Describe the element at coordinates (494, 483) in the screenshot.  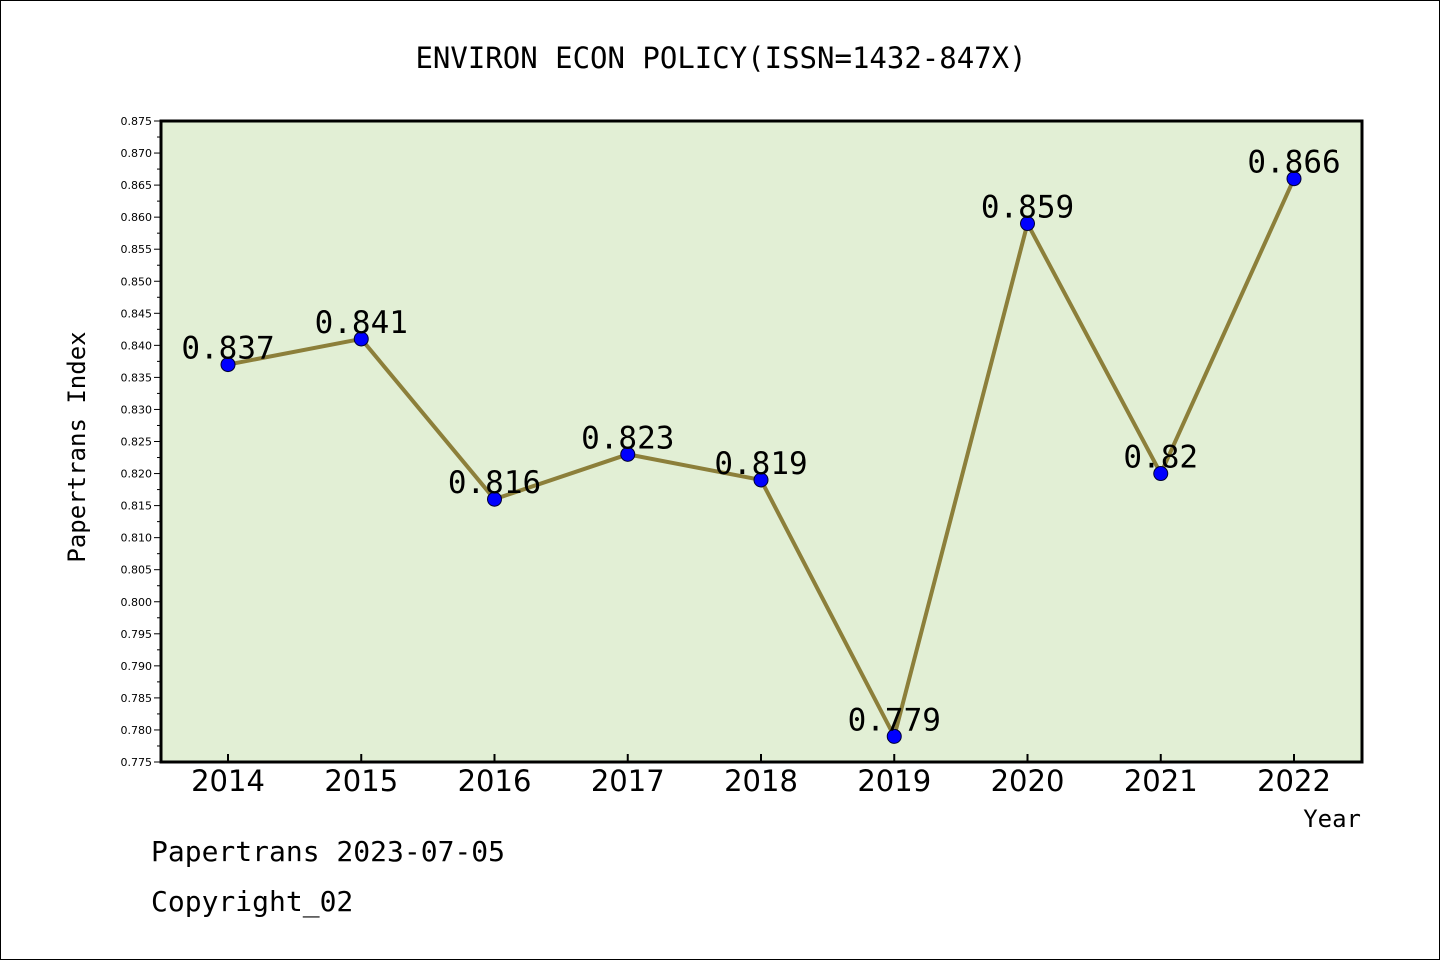
I see `data-label: 0.816` at that location.